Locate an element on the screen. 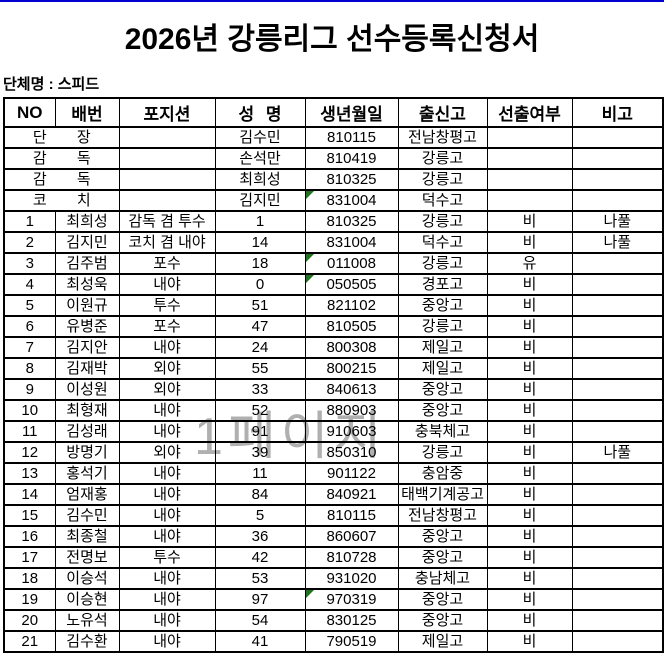  player-row: 19 이승현 내야 97 970319 중앙고 비 is located at coordinates (333, 599).